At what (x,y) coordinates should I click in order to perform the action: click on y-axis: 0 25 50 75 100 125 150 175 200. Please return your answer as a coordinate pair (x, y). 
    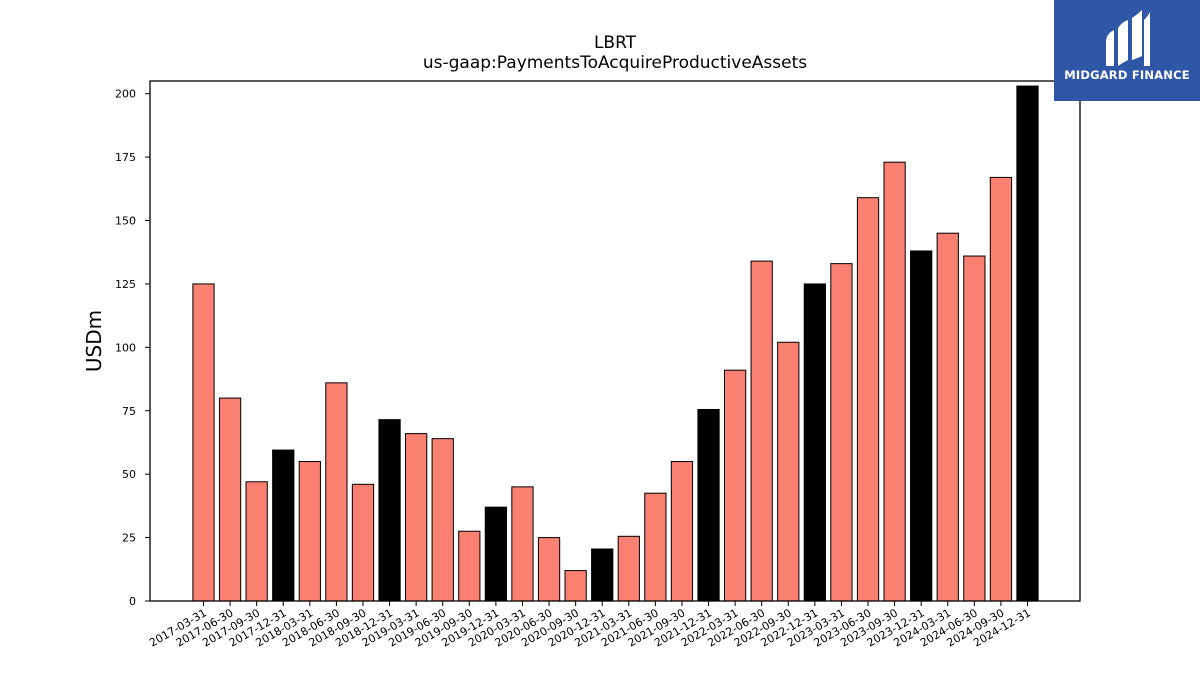
    Looking at the image, I should click on (132, 348).